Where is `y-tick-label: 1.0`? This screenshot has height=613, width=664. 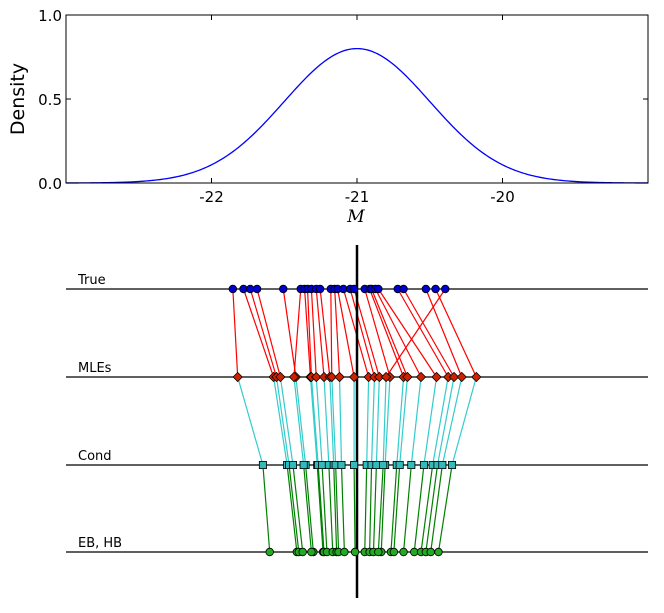 y-tick-label: 1.0 is located at coordinates (50, 16).